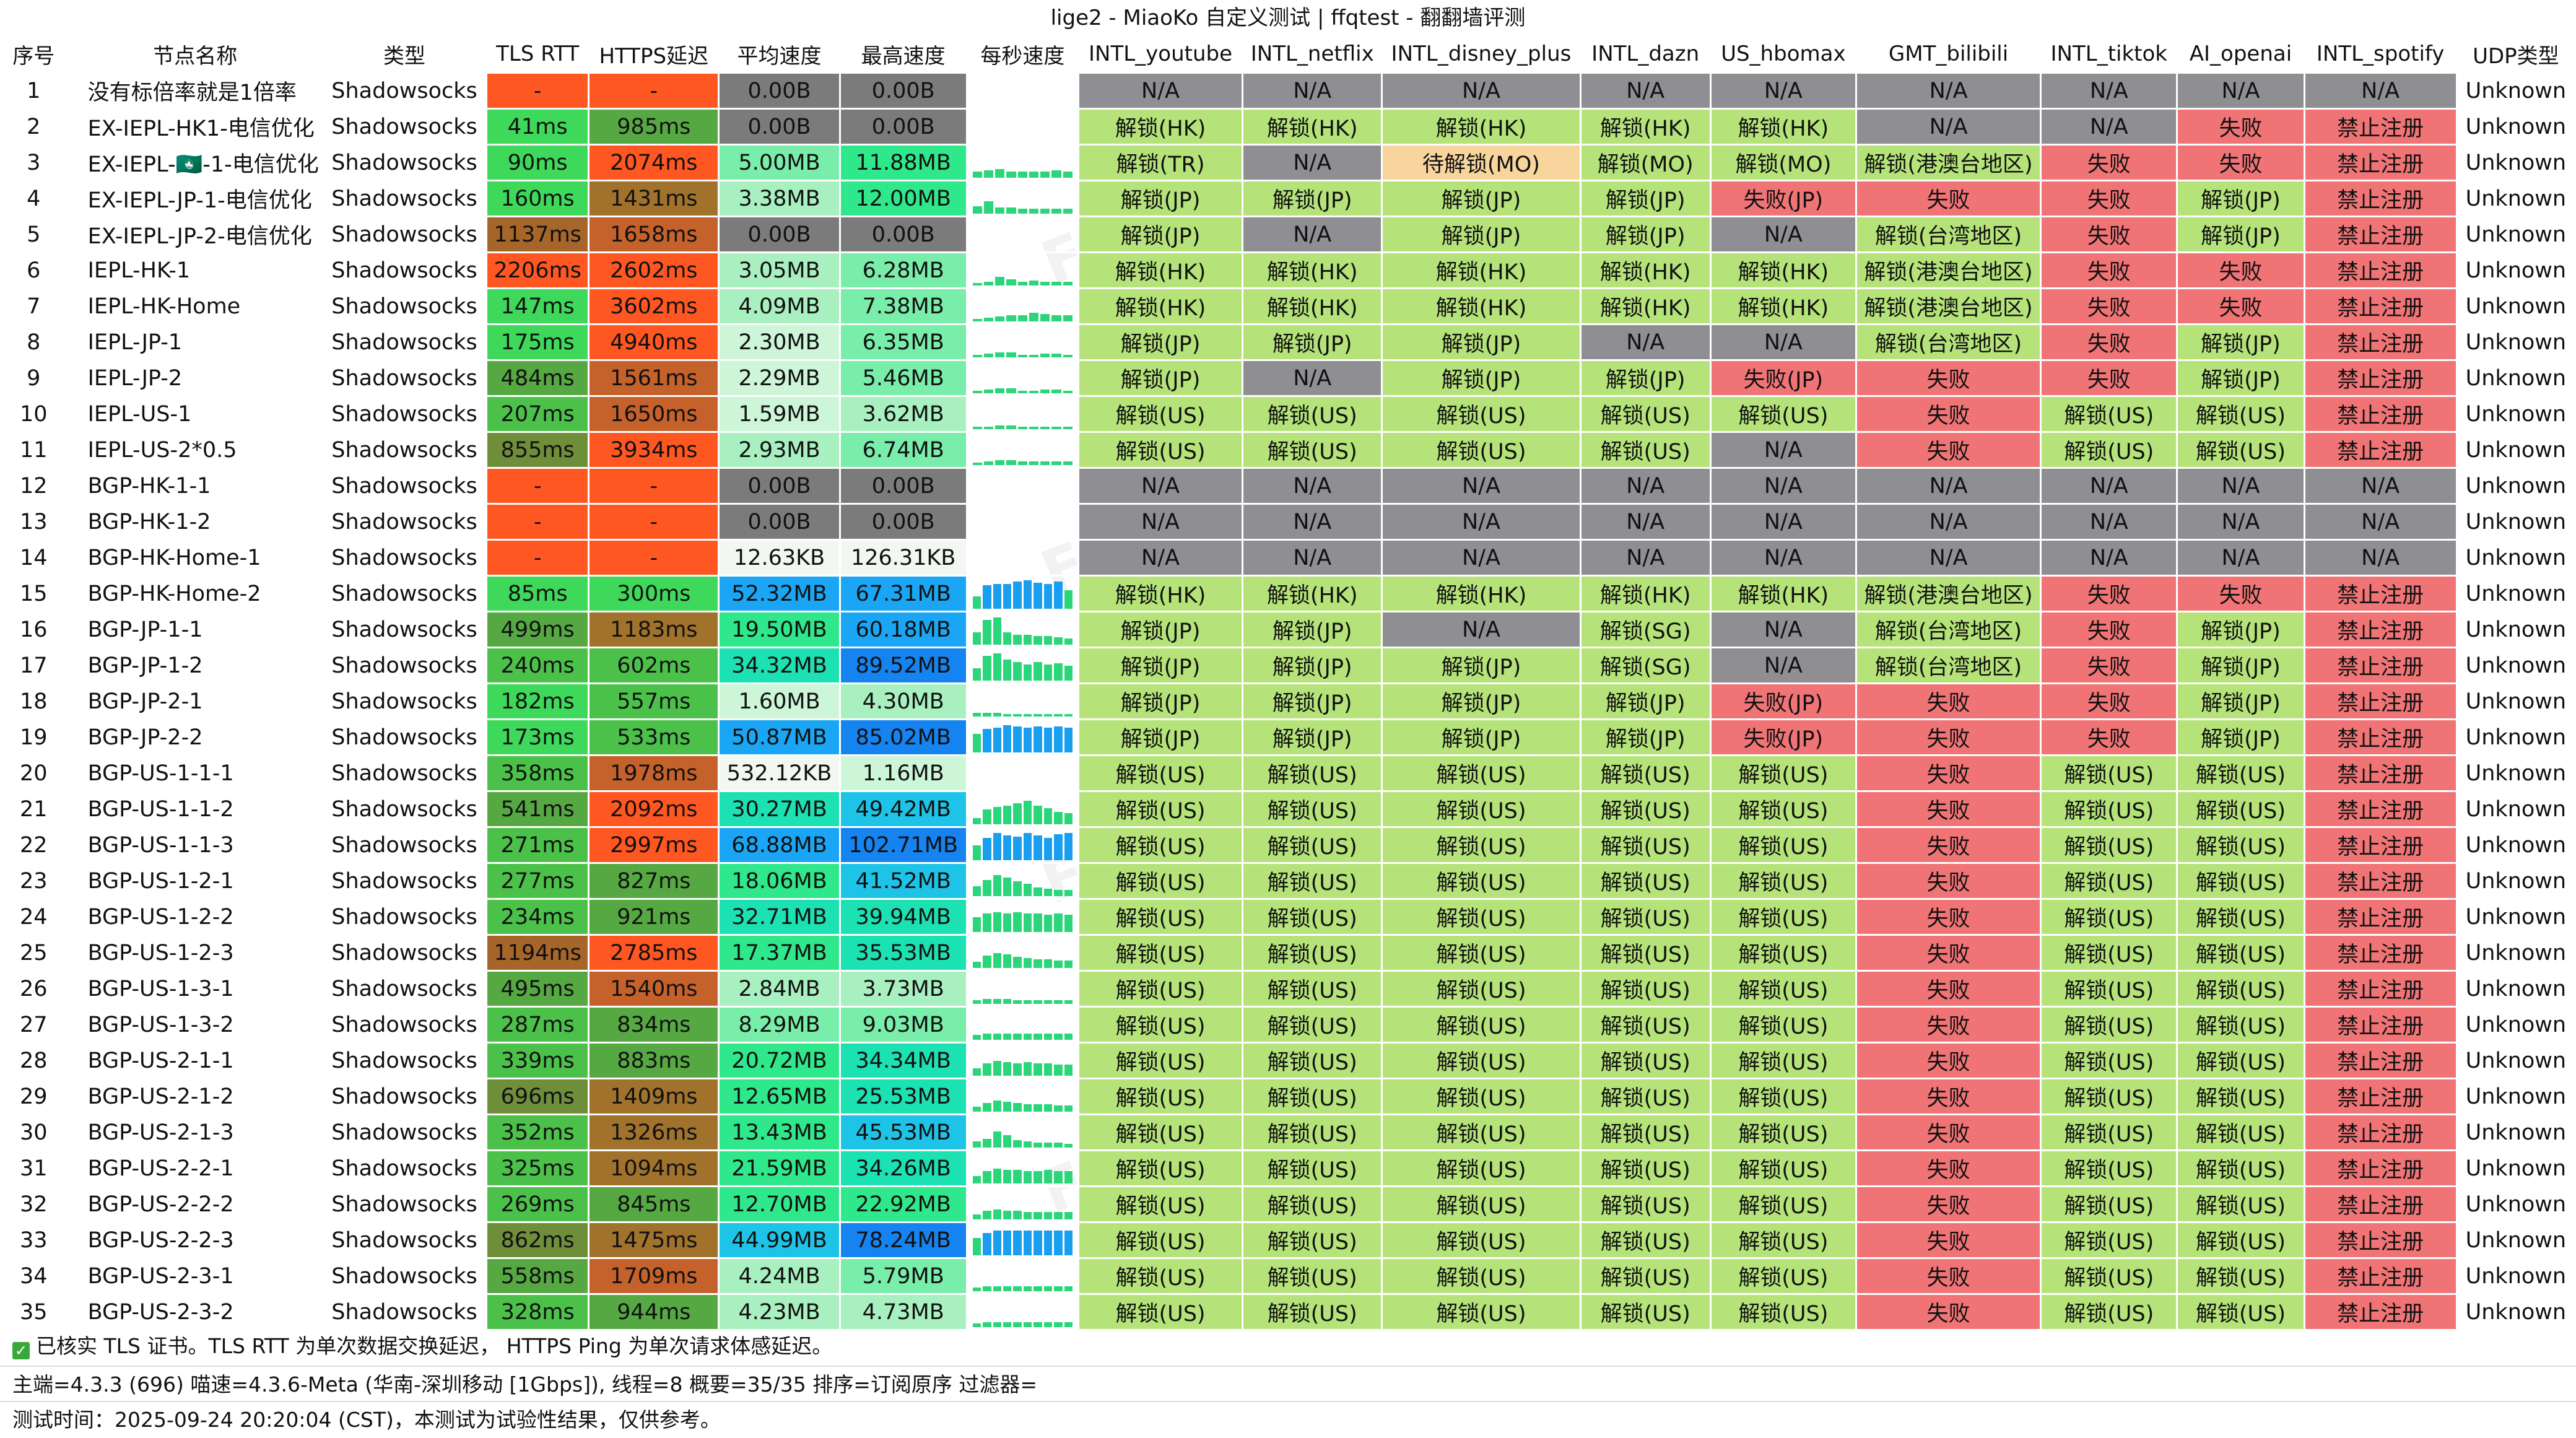  What do you see at coordinates (1949, 55) in the screenshot?
I see `column-header: GMT_bilibili` at bounding box center [1949, 55].